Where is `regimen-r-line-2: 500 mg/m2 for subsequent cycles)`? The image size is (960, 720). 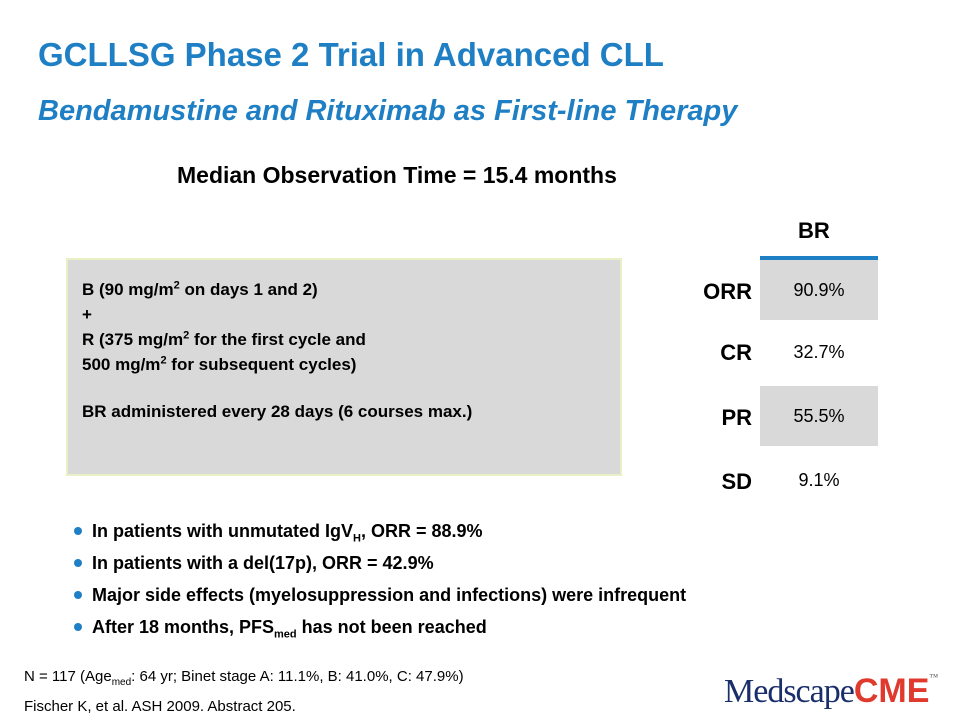
regimen-r-line-2: 500 mg/m2 for subsequent cycles) is located at coordinates (219, 364).